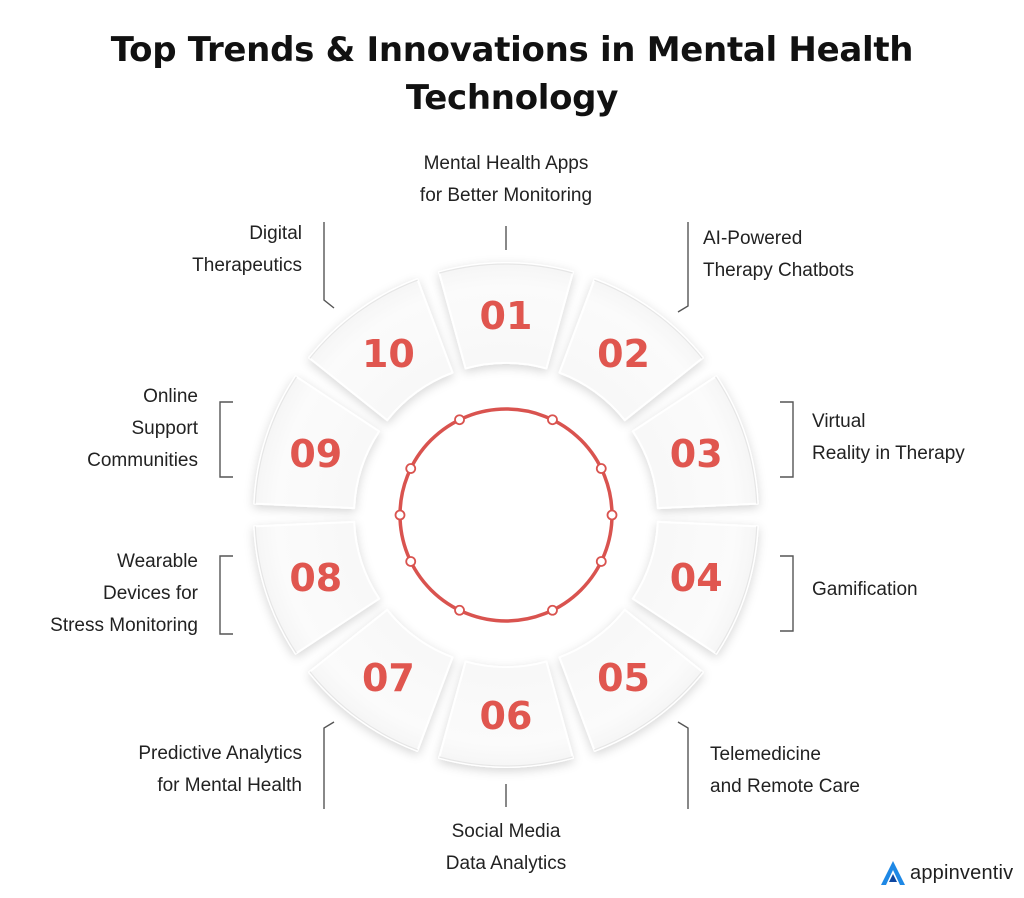  I want to click on segment-label-line: Telemedicine, so click(765, 754).